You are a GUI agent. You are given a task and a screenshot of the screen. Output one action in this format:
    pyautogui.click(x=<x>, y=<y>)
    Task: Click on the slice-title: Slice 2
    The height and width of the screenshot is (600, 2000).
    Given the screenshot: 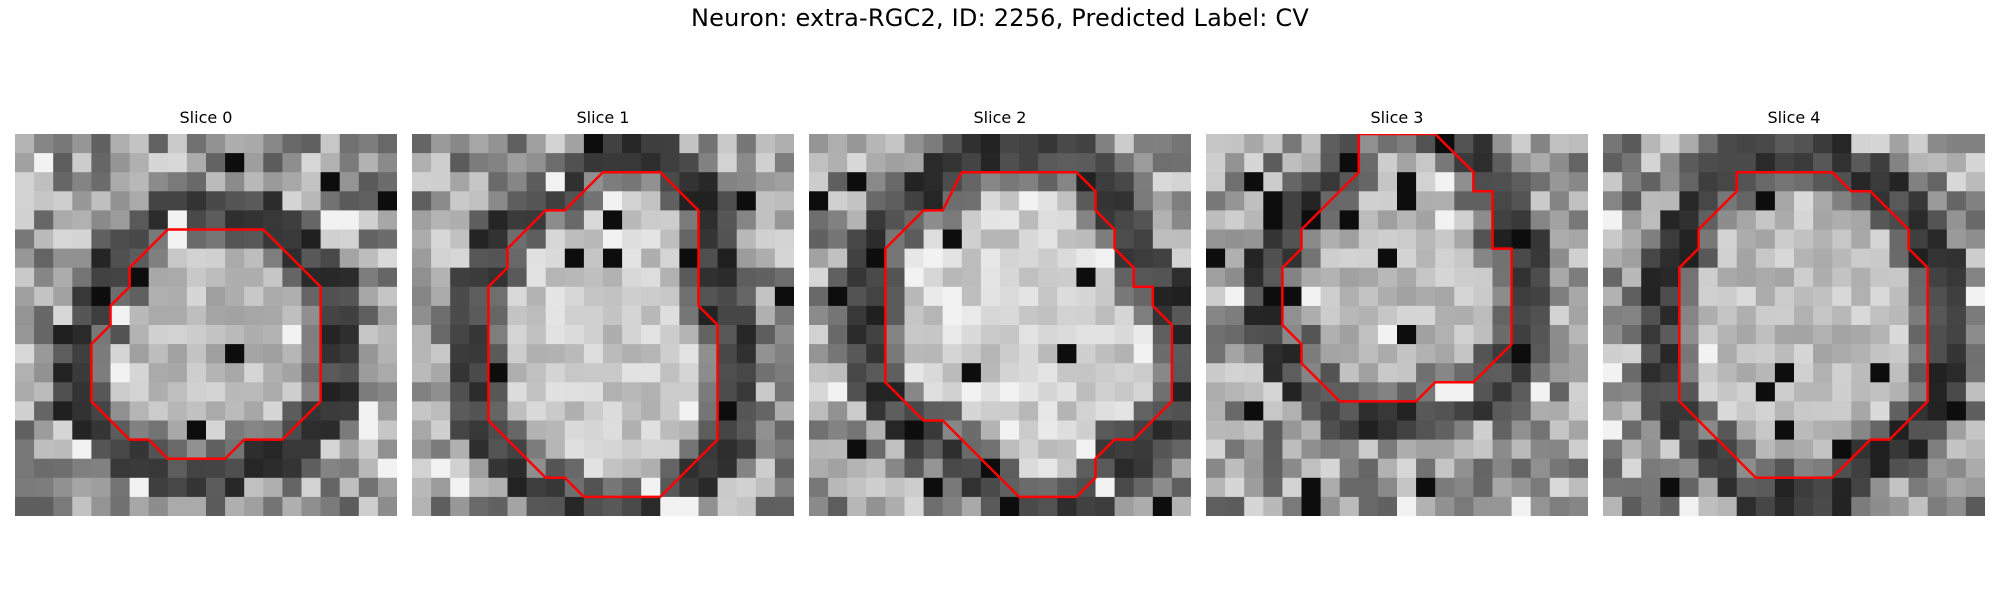 What is the action you would take?
    pyautogui.click(x=1000, y=117)
    